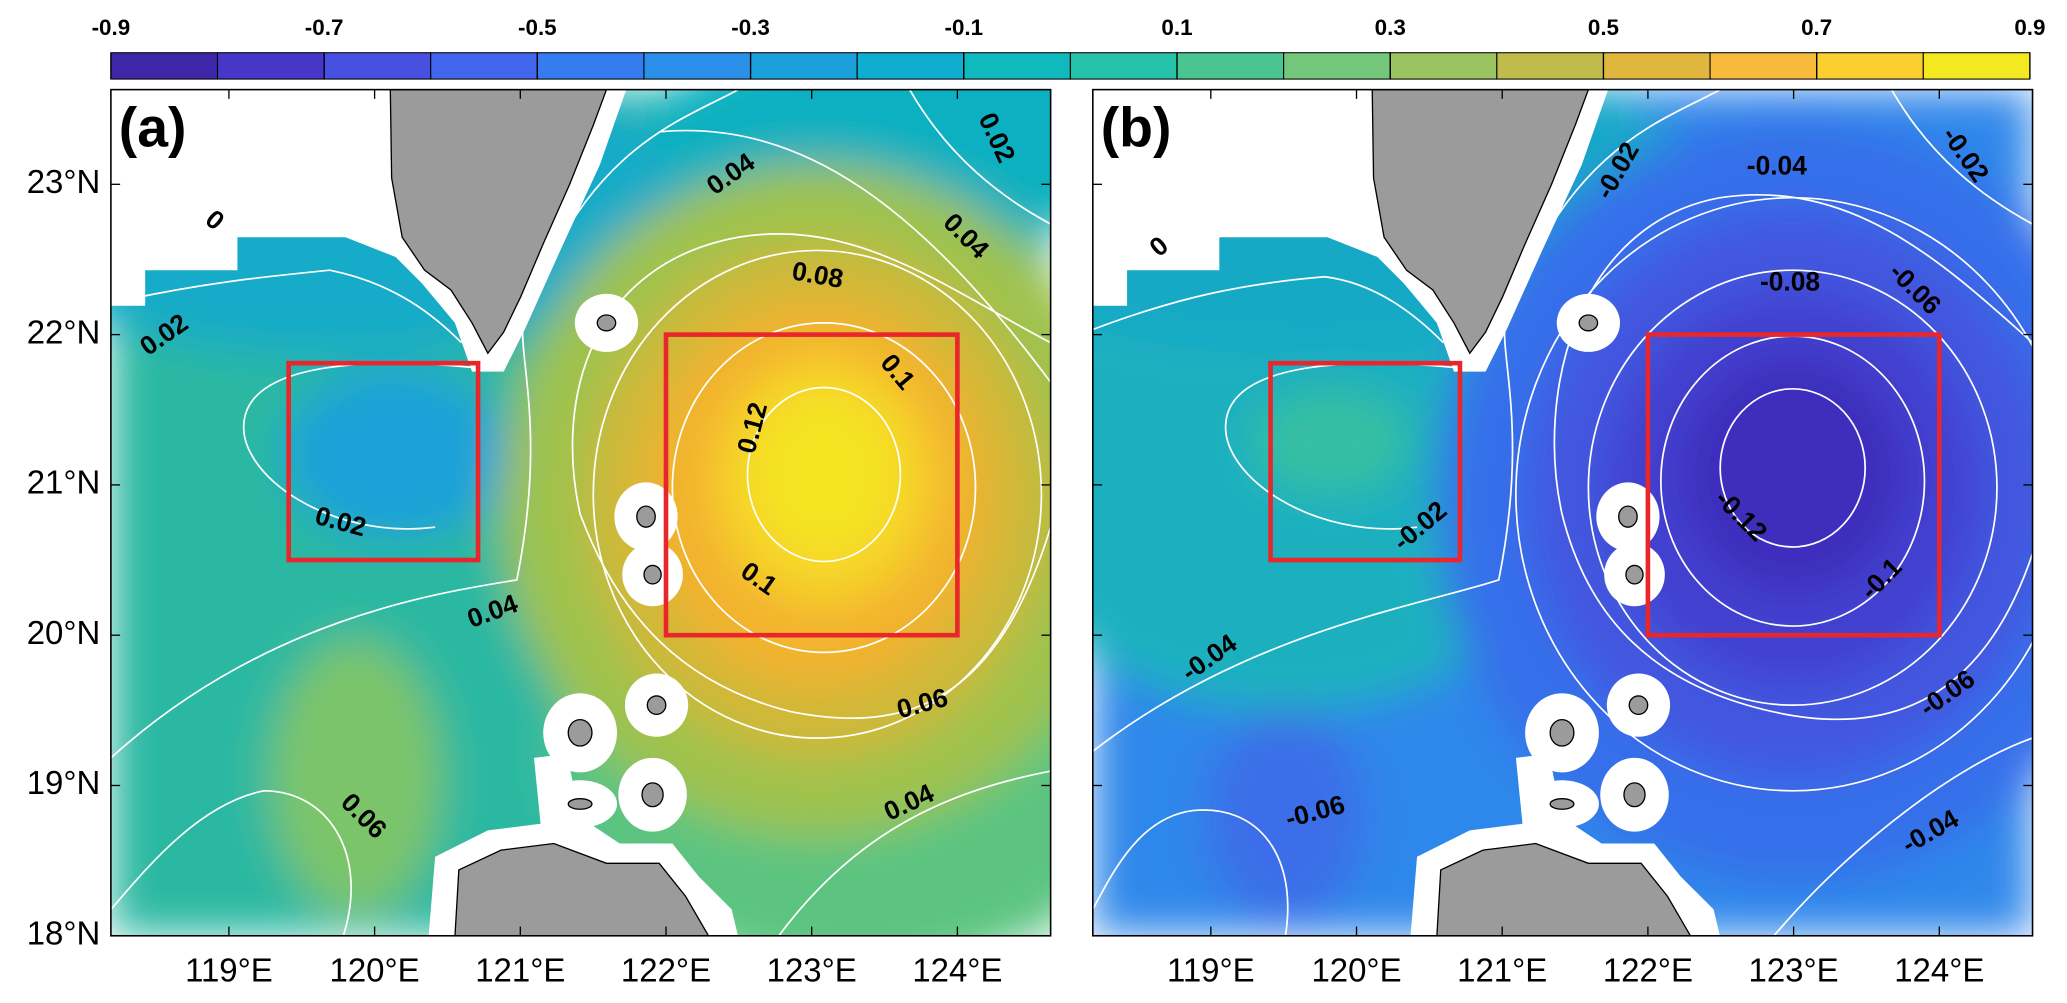 Image resolution: width=2067 pixels, height=1003 pixels. Describe the element at coordinates (64, 331) in the screenshot. I see `y-tick-label: 22°N` at that location.